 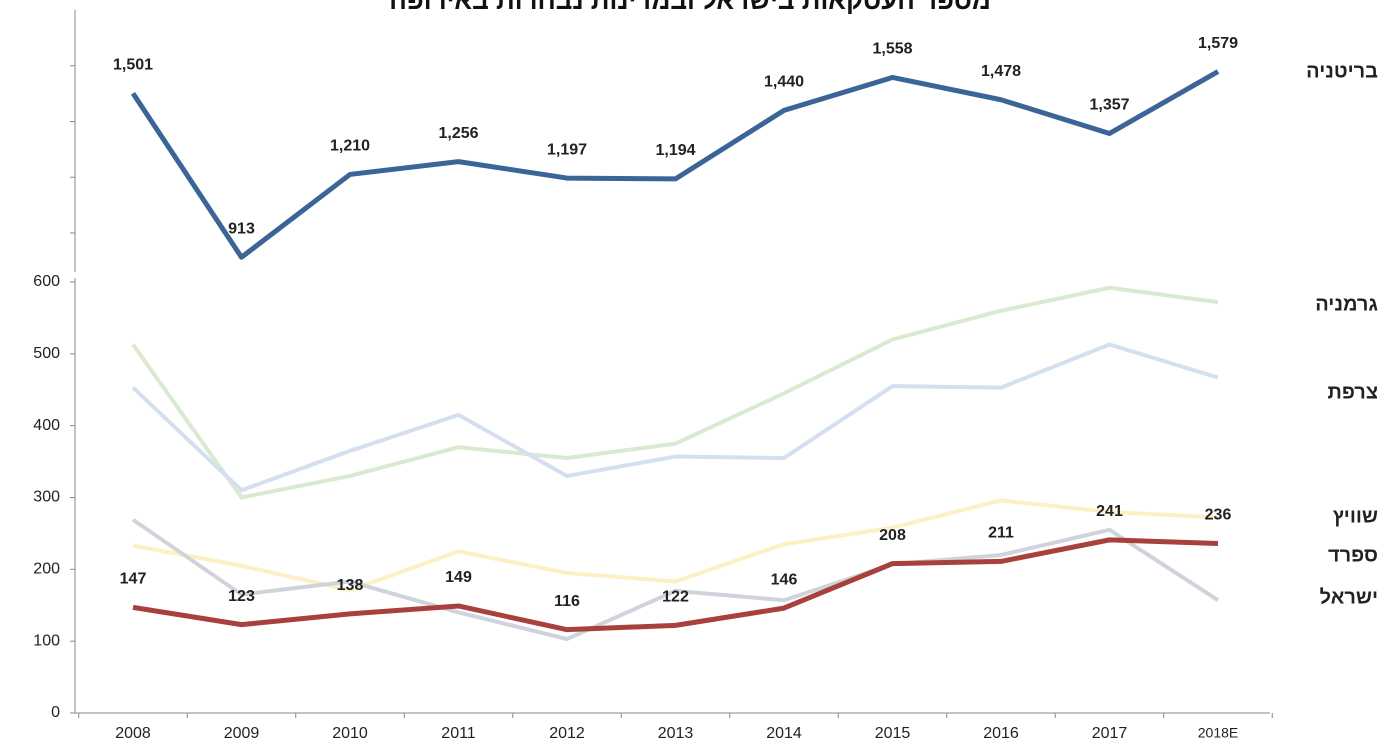 What do you see at coordinates (1109, 105) in the screenshot?
I see `data-label: 1,357` at bounding box center [1109, 105].